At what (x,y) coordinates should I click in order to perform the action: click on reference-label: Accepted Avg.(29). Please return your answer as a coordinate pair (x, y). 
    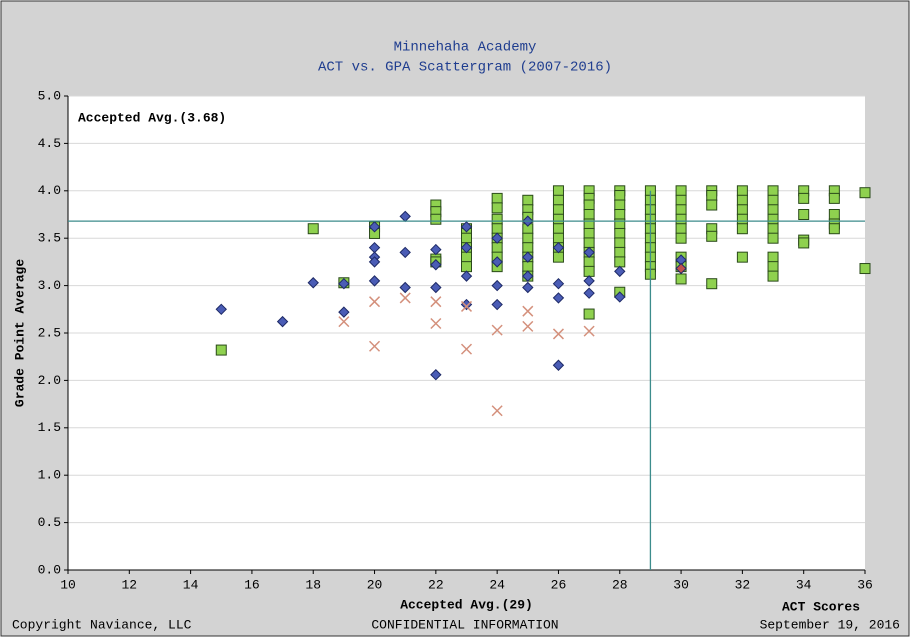
    Looking at the image, I should click on (466, 604).